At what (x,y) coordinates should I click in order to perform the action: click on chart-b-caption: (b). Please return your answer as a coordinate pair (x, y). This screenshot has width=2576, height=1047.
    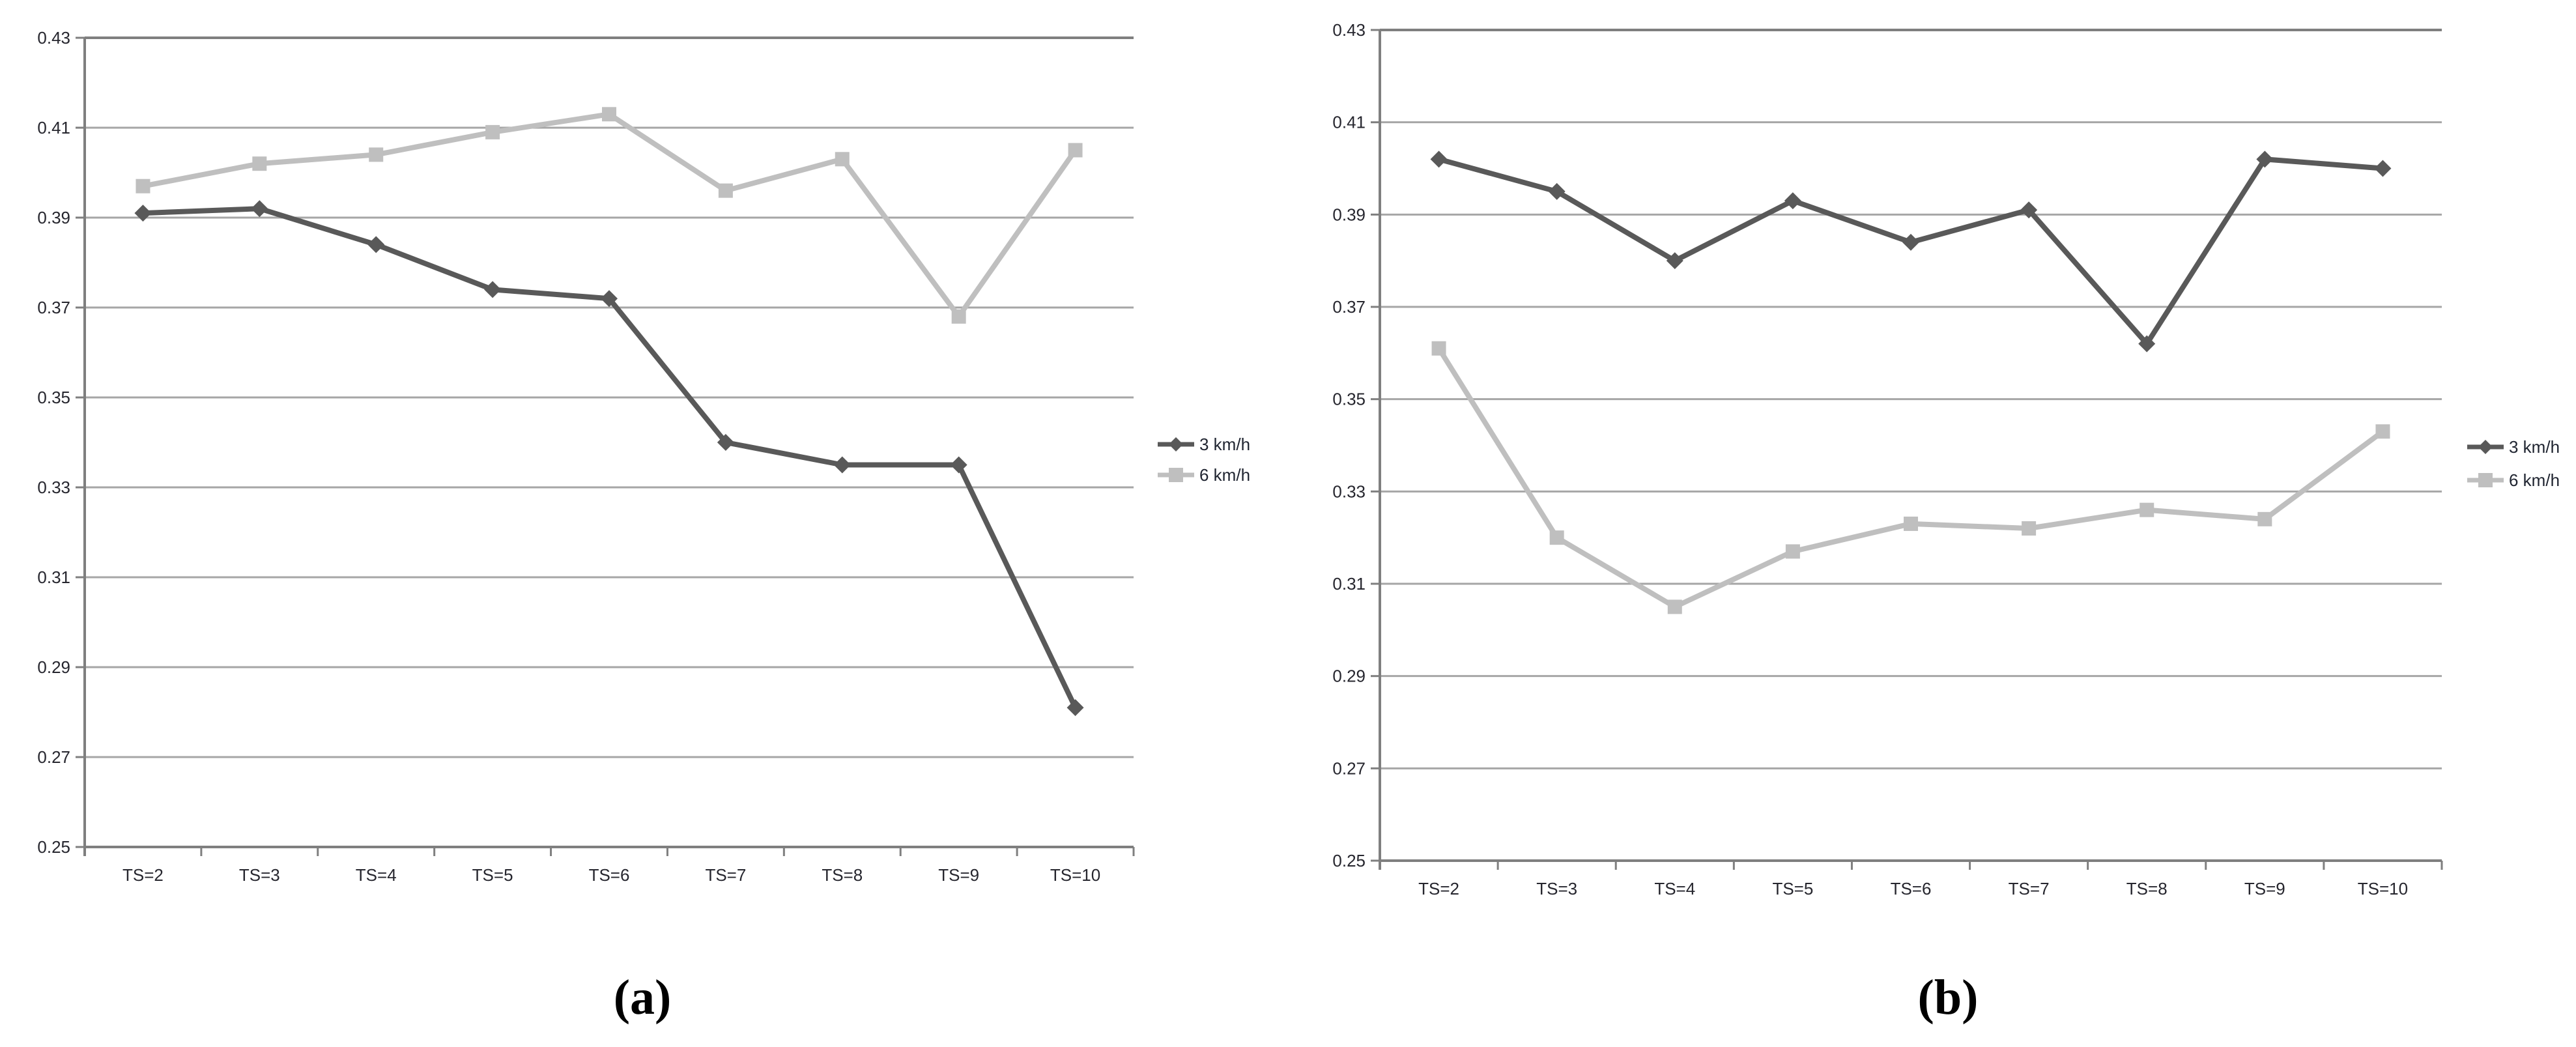
    Looking at the image, I should click on (1948, 997).